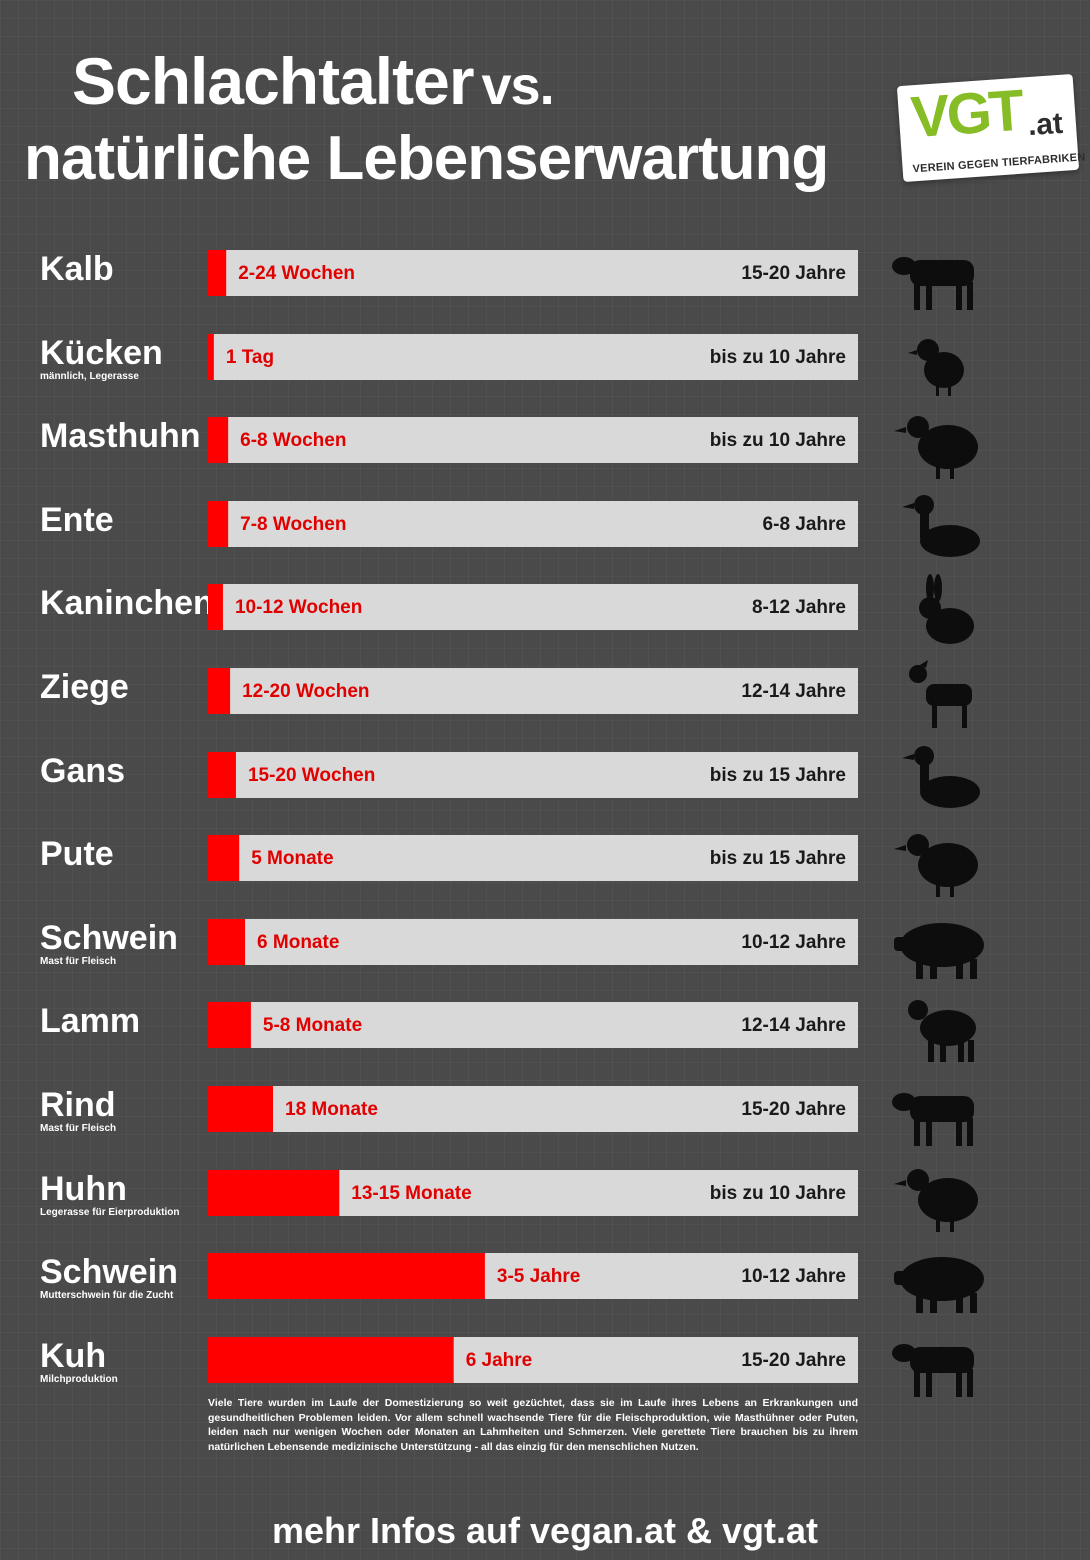  I want to click on slaughter-age-label: 18 Monate, so click(331, 1109).